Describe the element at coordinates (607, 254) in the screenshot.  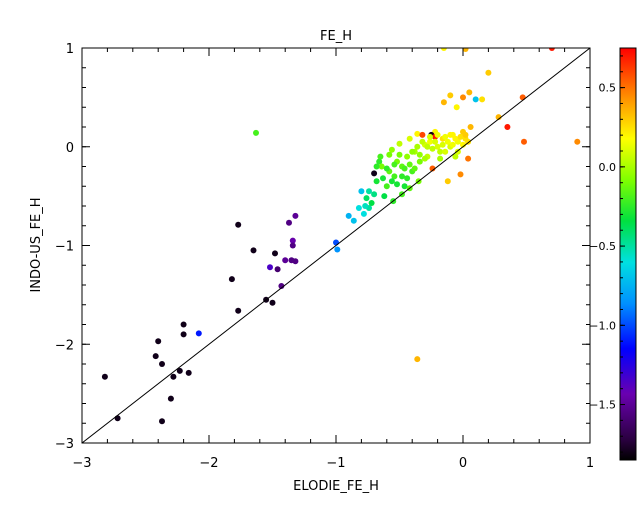
I see `colorbar-axis: 0.5 0.0 −0.5 −1.0 −1.5` at that location.